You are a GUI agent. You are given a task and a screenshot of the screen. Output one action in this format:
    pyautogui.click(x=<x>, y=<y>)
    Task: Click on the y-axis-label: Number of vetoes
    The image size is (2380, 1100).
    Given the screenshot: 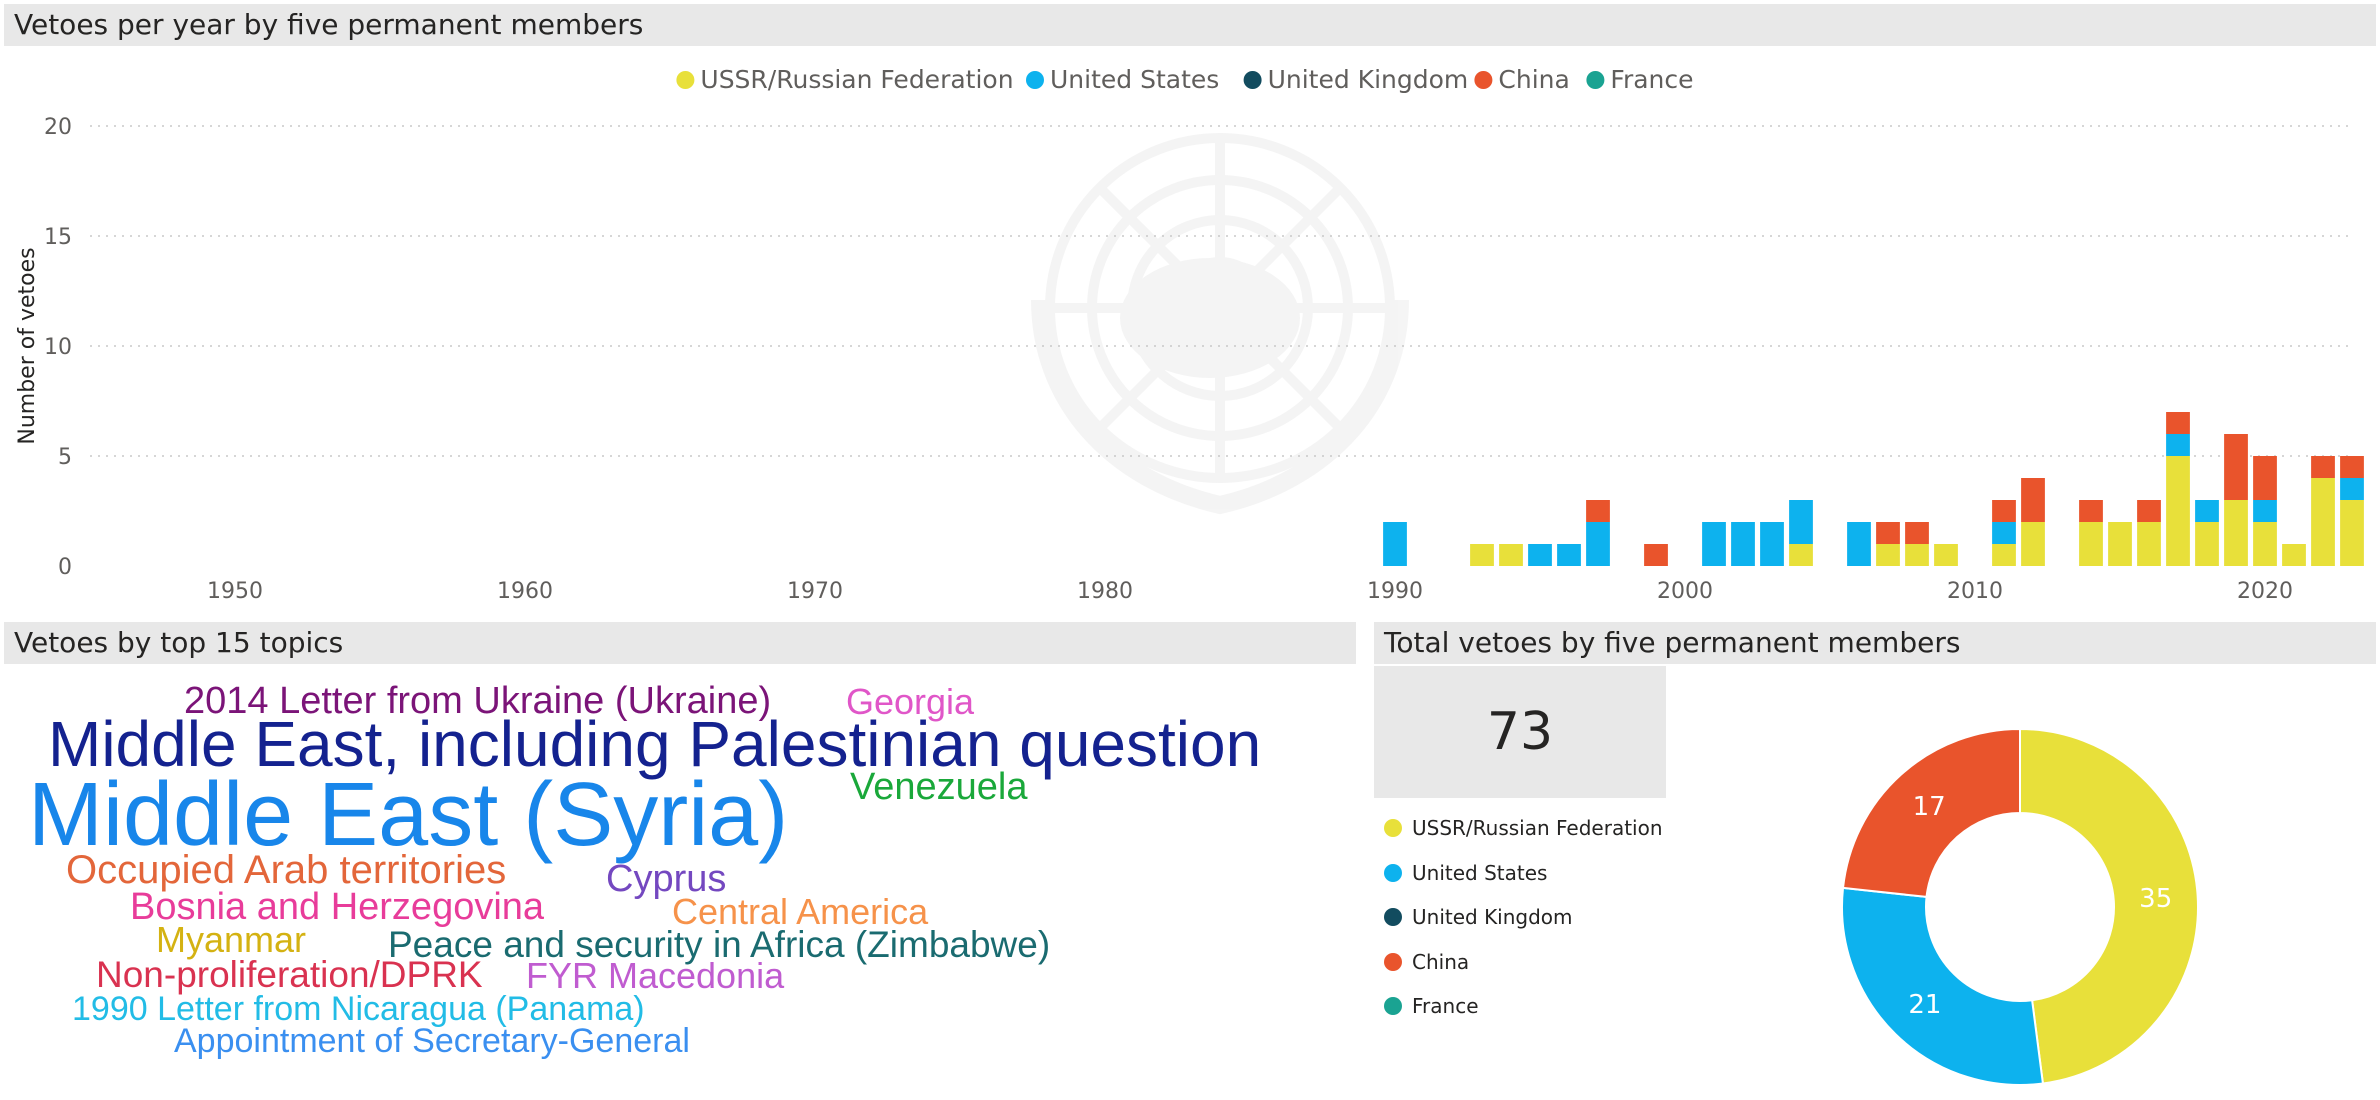 What is the action you would take?
    pyautogui.click(x=27, y=345)
    